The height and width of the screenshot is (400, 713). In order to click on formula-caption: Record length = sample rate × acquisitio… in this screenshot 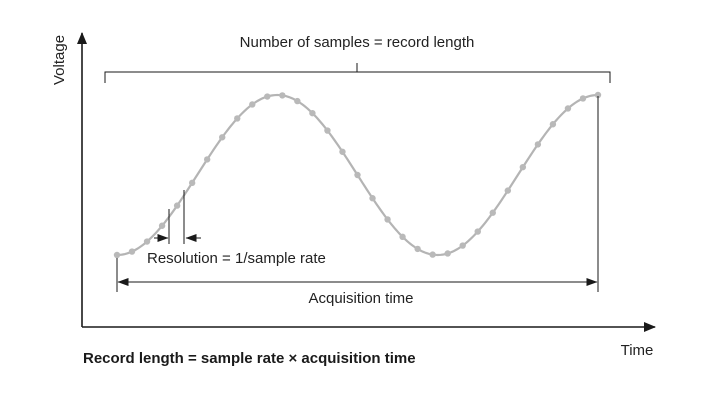, I will do `click(249, 358)`.